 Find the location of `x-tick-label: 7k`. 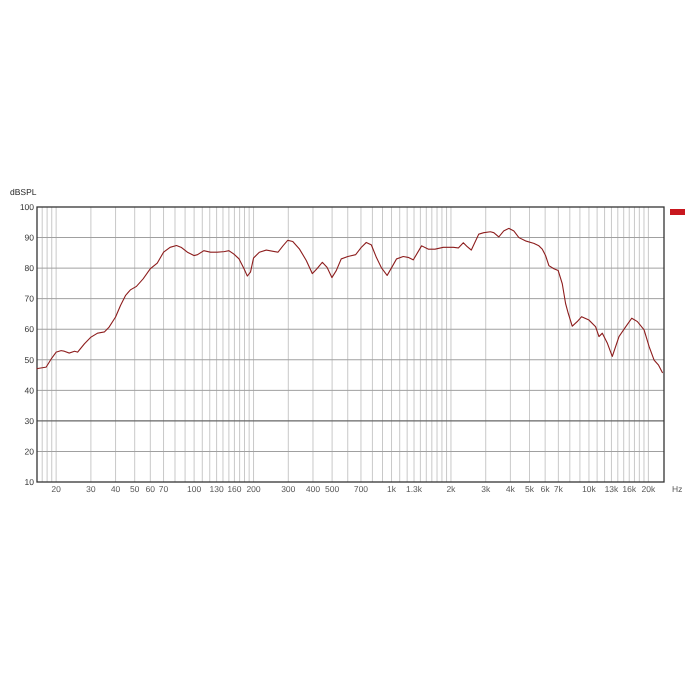

x-tick-label: 7k is located at coordinates (559, 489).